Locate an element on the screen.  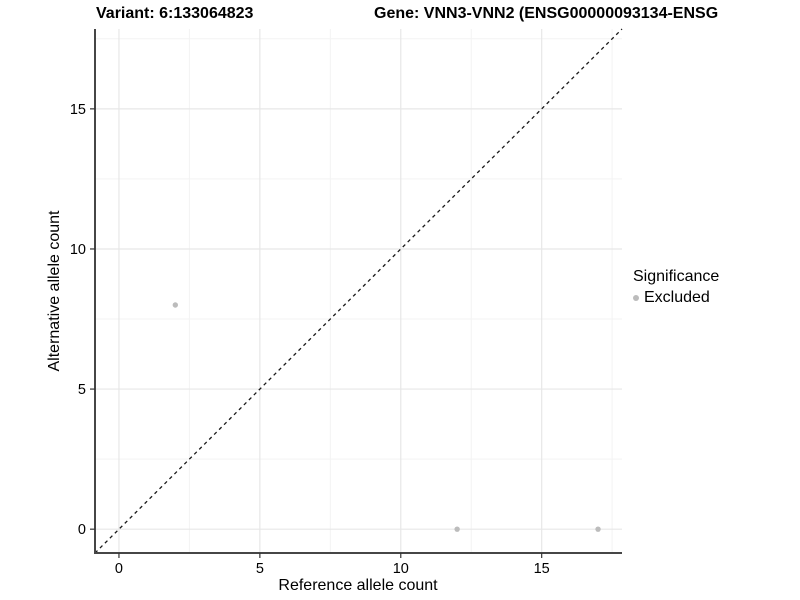
legend-marker-dot is located at coordinates (636, 298).